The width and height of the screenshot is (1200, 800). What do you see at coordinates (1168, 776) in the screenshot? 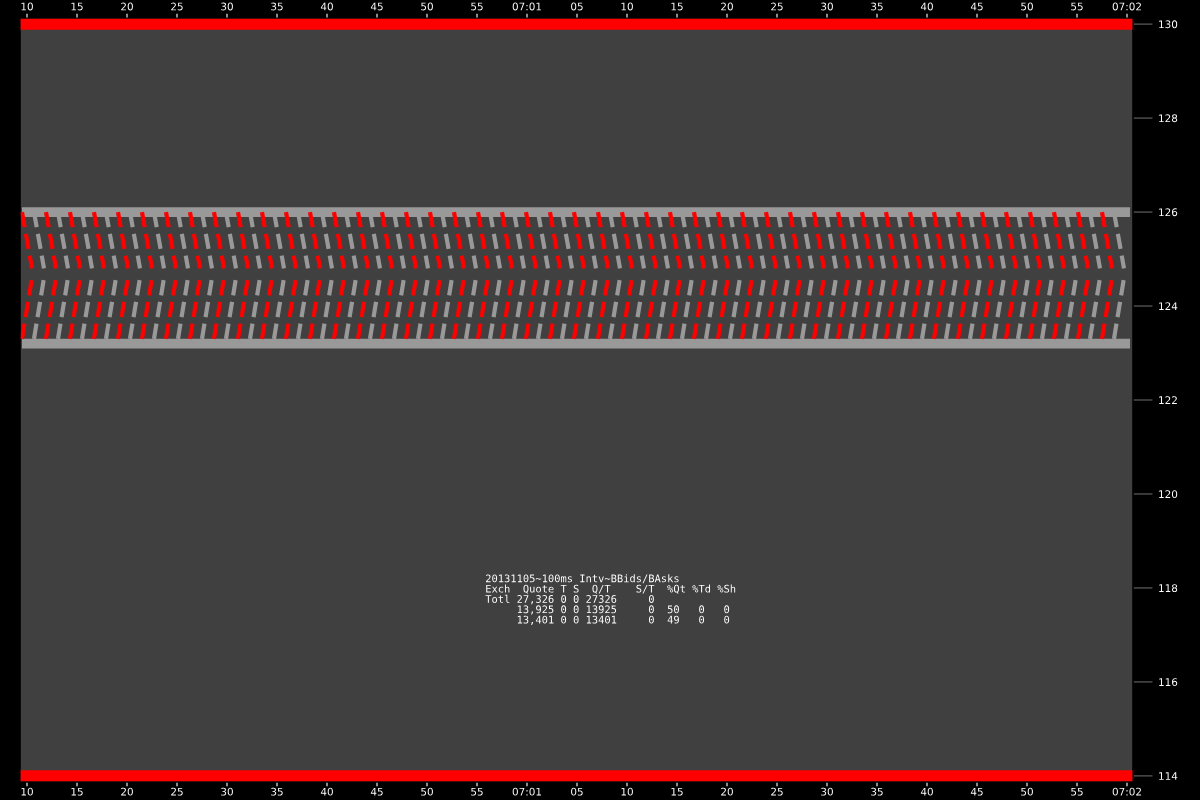
I see `y-tick-label: 114` at bounding box center [1168, 776].